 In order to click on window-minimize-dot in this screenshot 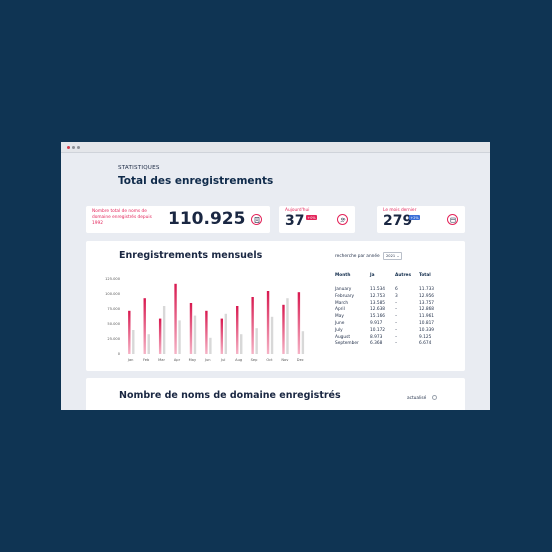, I will do `click(73, 147)`.